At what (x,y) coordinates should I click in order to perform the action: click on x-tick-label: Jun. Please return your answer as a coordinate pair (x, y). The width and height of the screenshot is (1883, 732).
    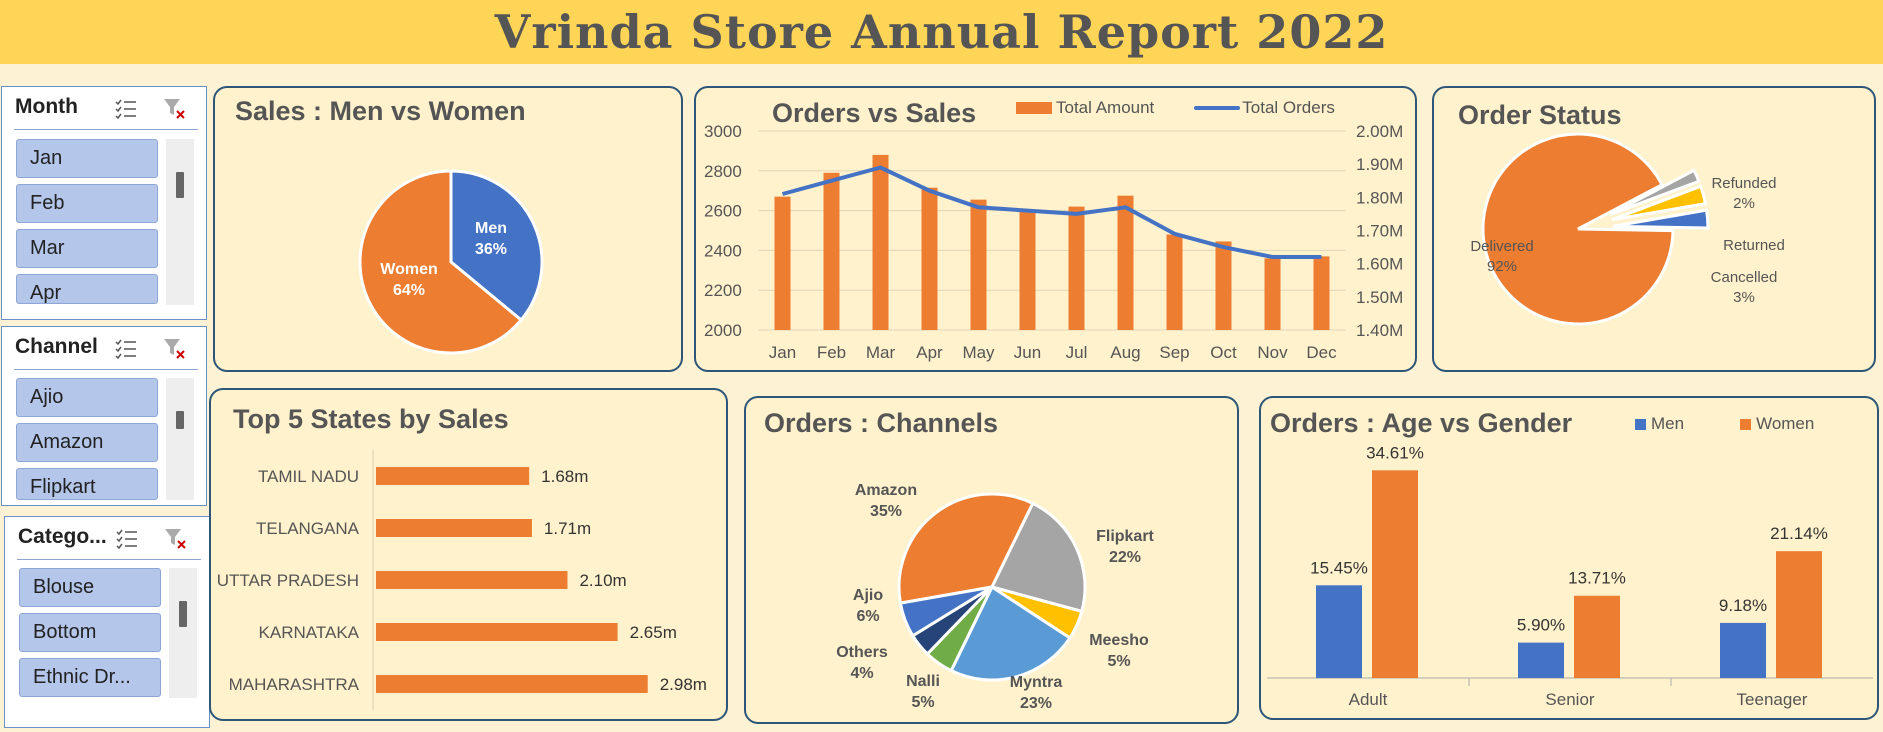
    Looking at the image, I should click on (1027, 352).